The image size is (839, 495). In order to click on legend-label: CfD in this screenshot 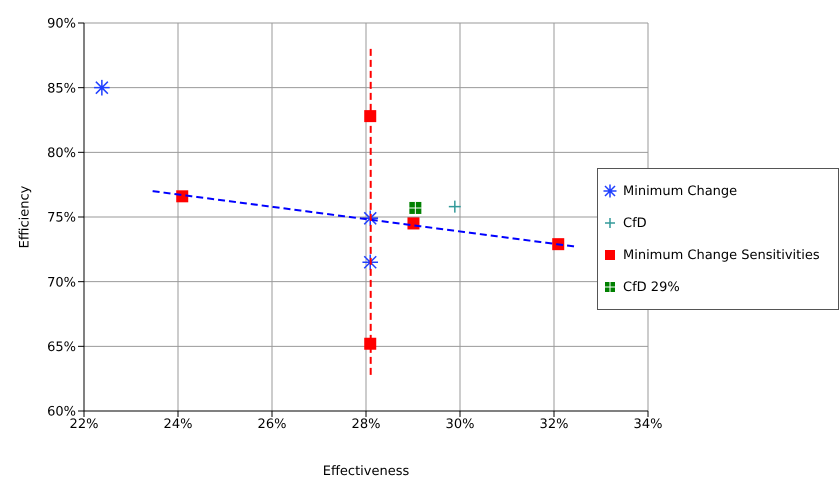, I will do `click(635, 223)`.